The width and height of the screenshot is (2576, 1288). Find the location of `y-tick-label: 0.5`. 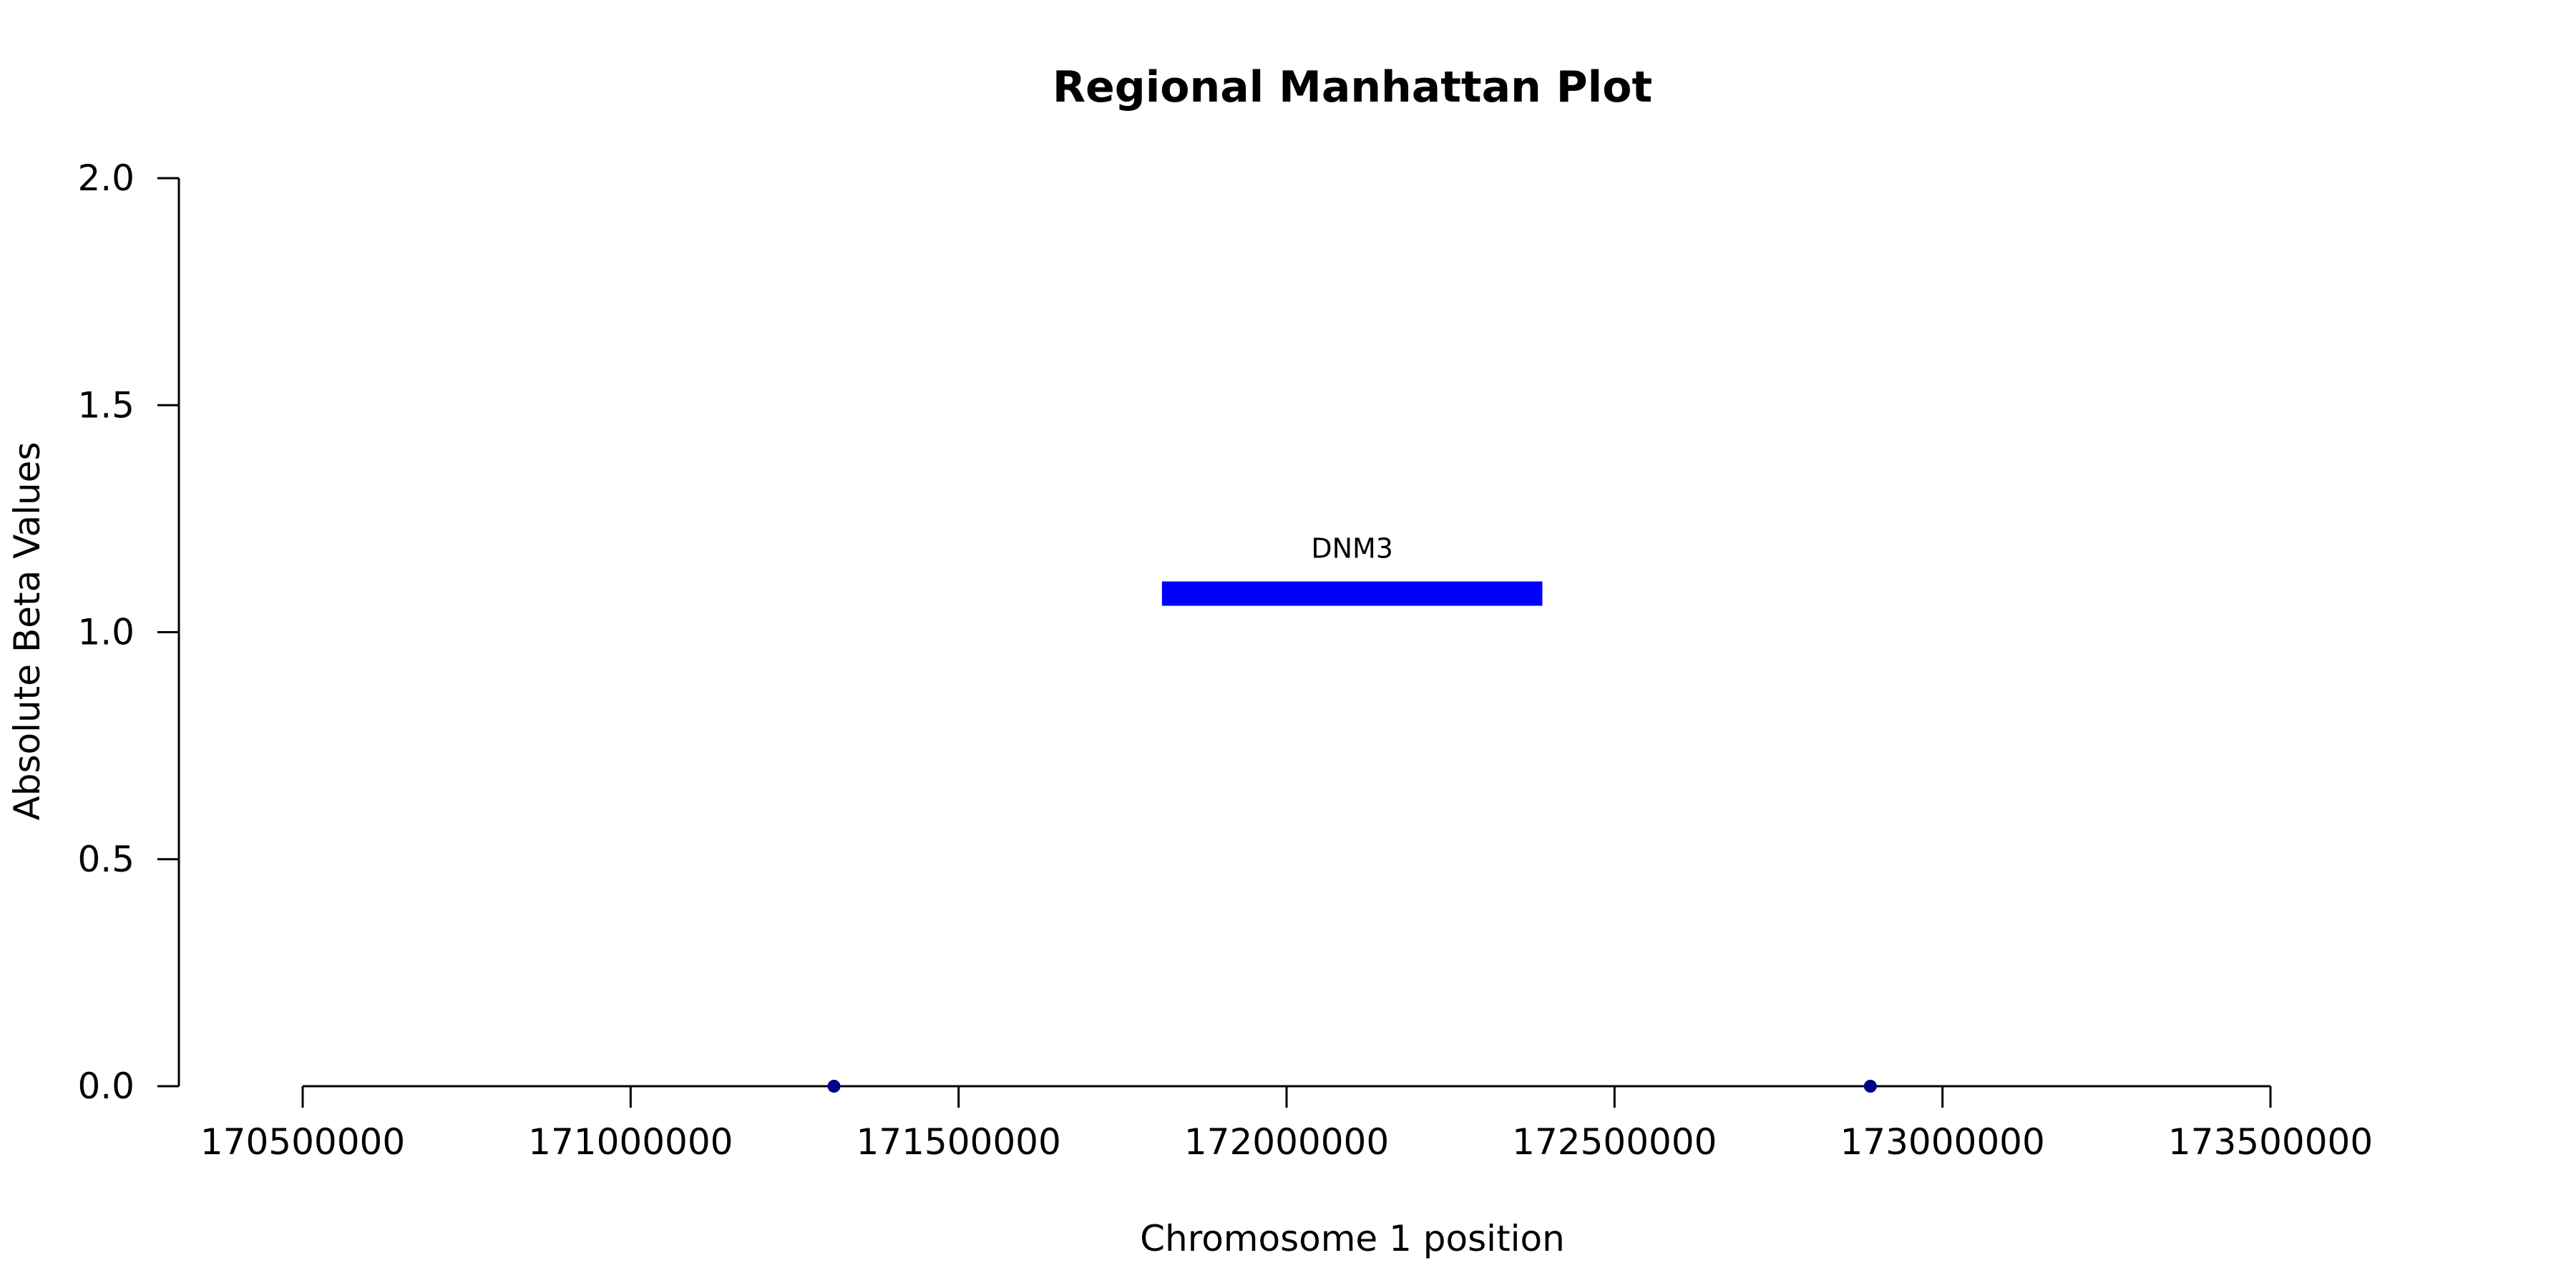

y-tick-label: 0.5 is located at coordinates (106, 859).